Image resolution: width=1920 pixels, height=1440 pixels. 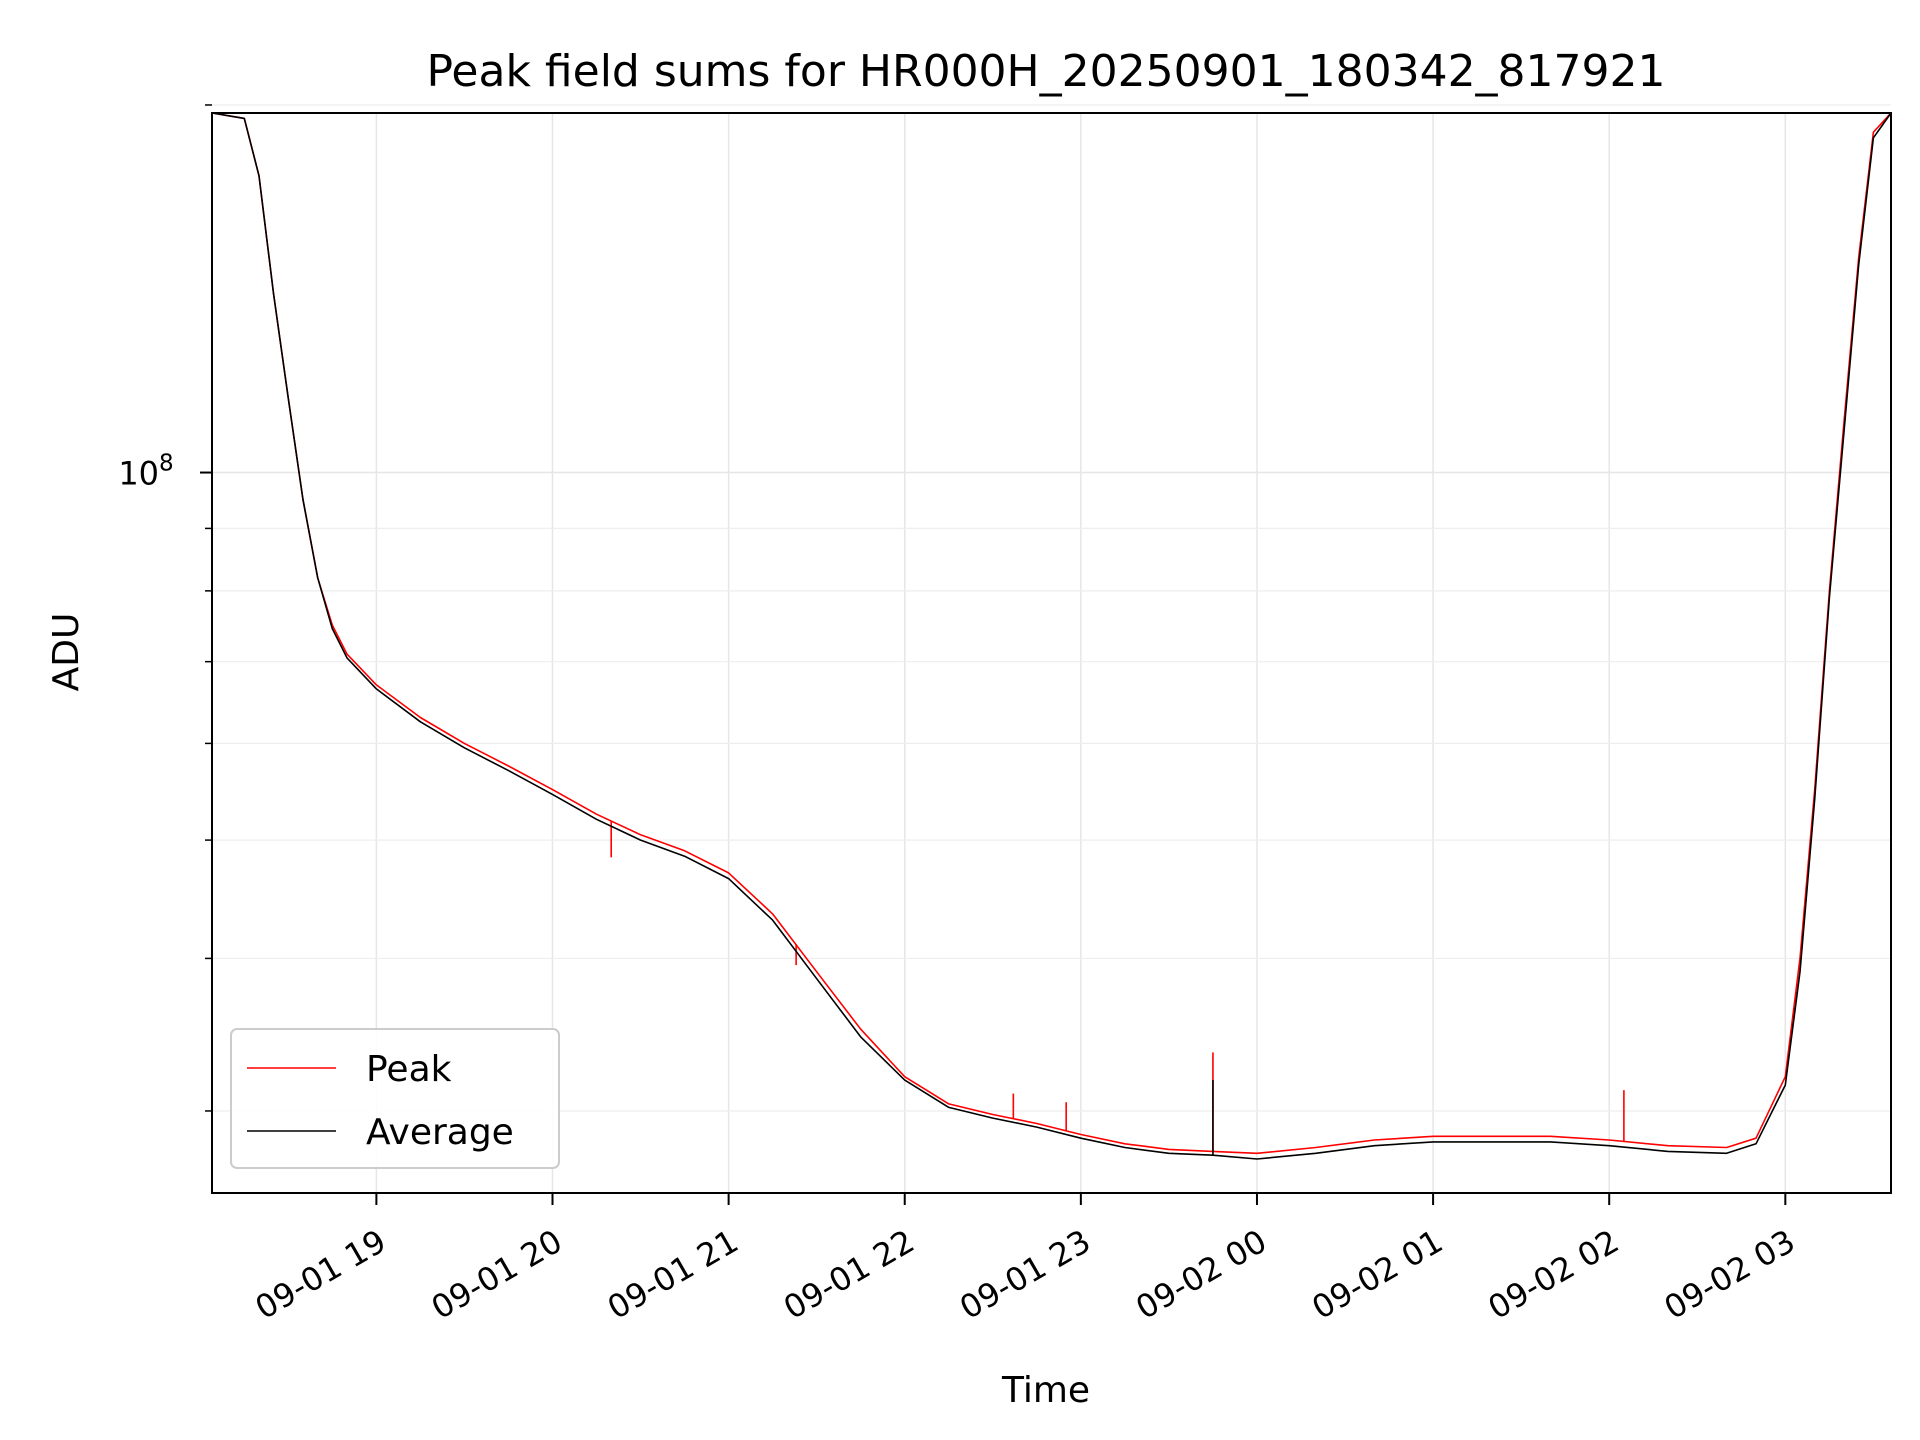 What do you see at coordinates (1045, 1390) in the screenshot?
I see `x-axis-label: Time` at bounding box center [1045, 1390].